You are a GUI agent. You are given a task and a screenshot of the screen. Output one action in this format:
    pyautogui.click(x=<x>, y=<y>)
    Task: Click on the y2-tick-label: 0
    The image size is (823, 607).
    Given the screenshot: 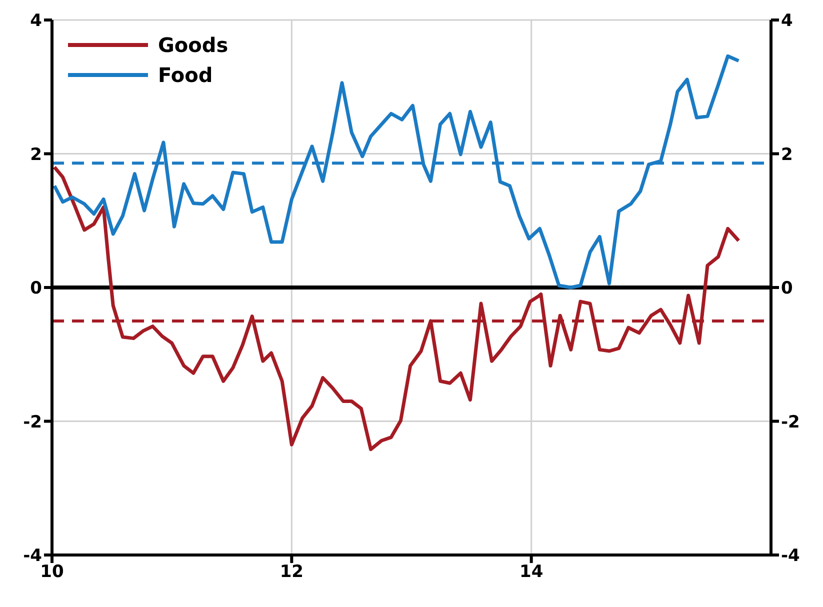 What is the action you would take?
    pyautogui.click(x=787, y=288)
    